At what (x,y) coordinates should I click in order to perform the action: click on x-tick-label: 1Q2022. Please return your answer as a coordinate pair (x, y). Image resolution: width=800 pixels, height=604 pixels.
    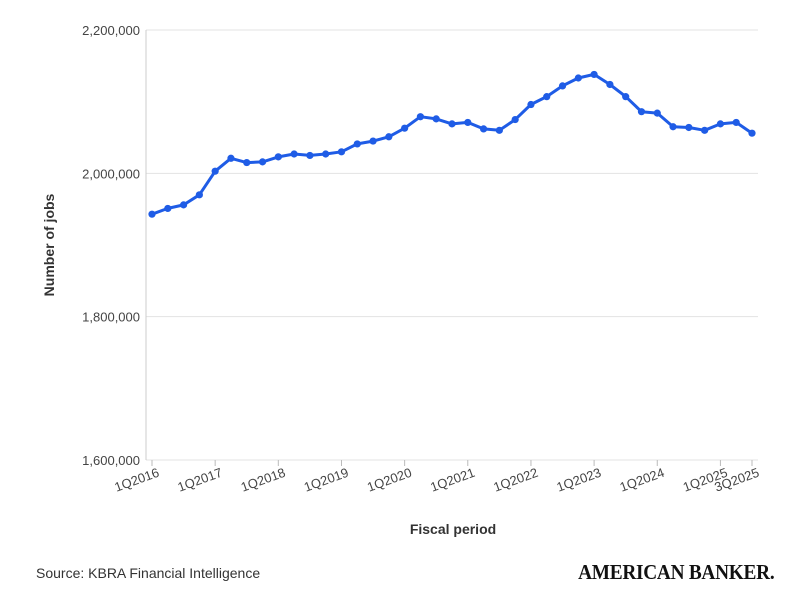
    Looking at the image, I should click on (515, 480).